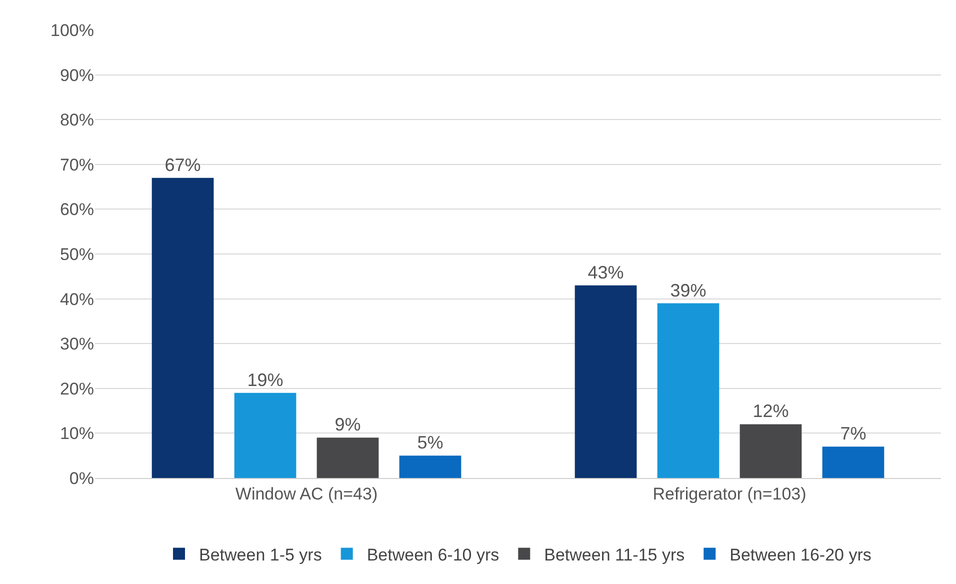 This screenshot has height=584, width=956. What do you see at coordinates (606, 272) in the screenshot?
I see `data-label: 43%` at bounding box center [606, 272].